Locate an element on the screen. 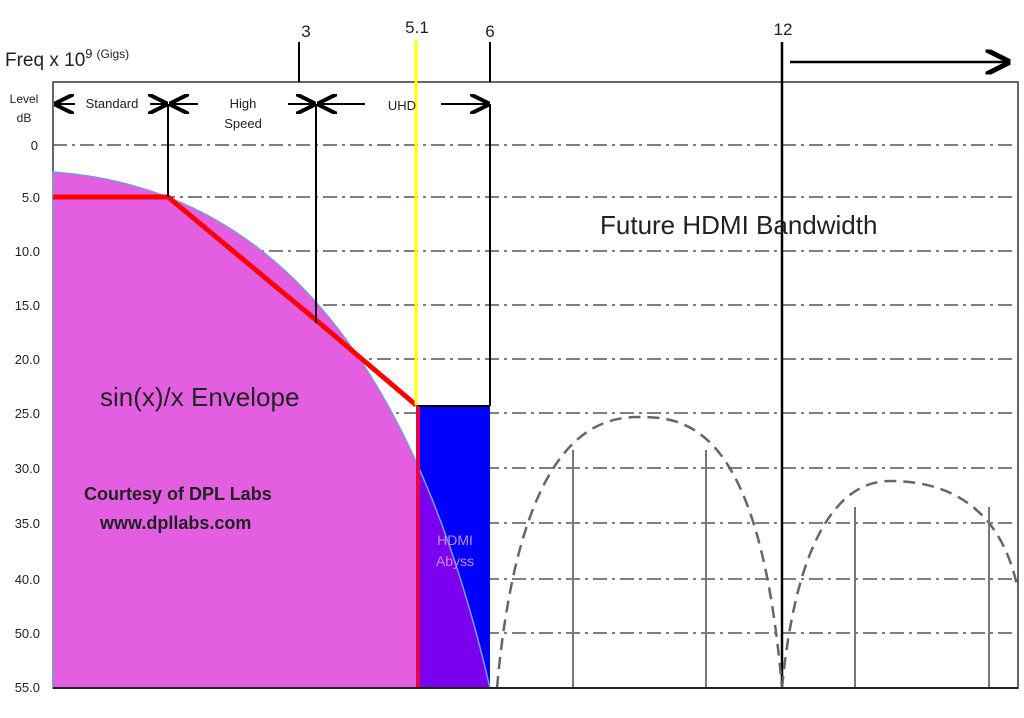 The height and width of the screenshot is (718, 1024). y-tick-label: 5.0 is located at coordinates (31, 197).